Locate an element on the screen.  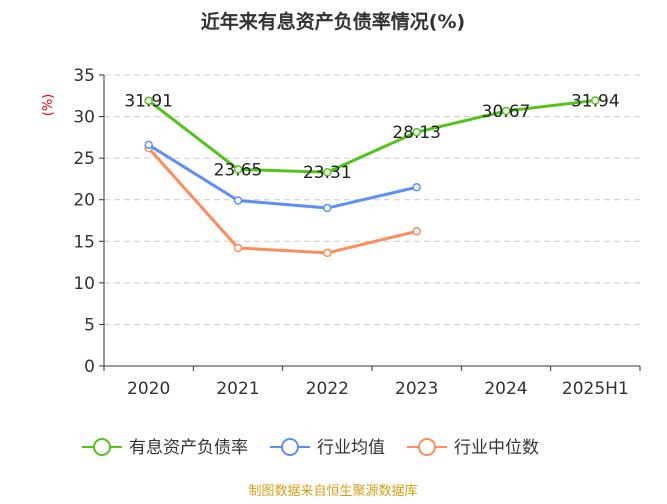
x-tick-label: 2022 is located at coordinates (327, 389).